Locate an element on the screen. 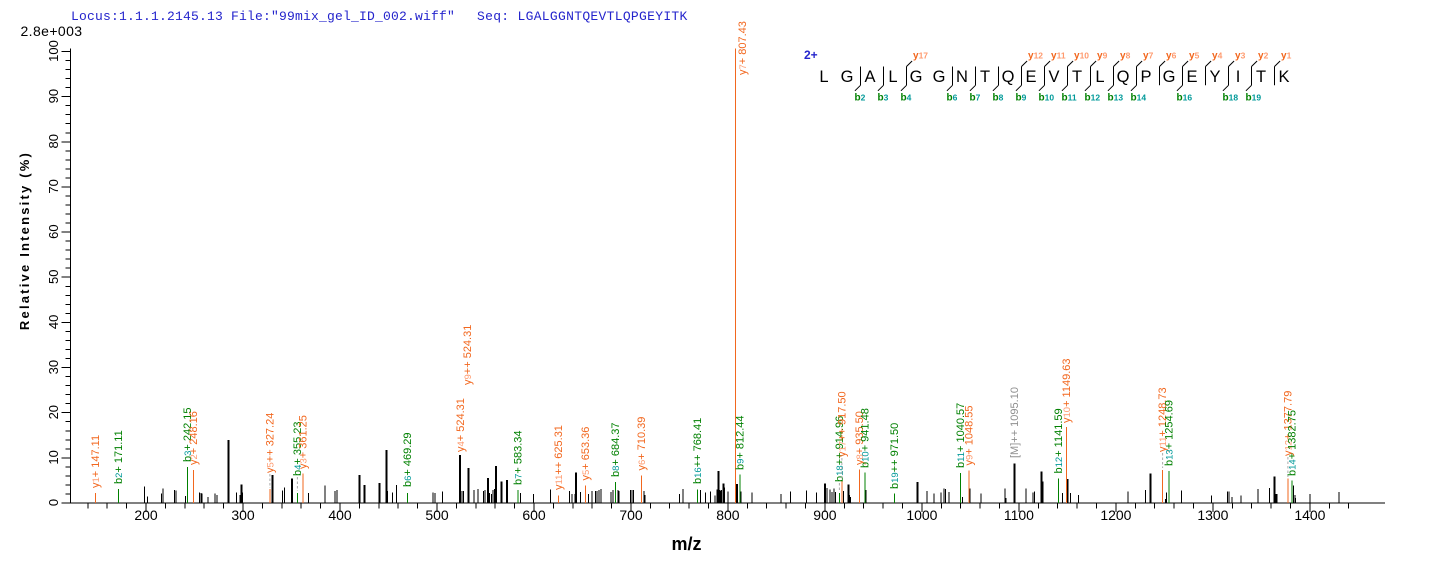 This screenshot has width=1436, height=567. svg-text: y3+ 361.25 is located at coordinates (303, 442).